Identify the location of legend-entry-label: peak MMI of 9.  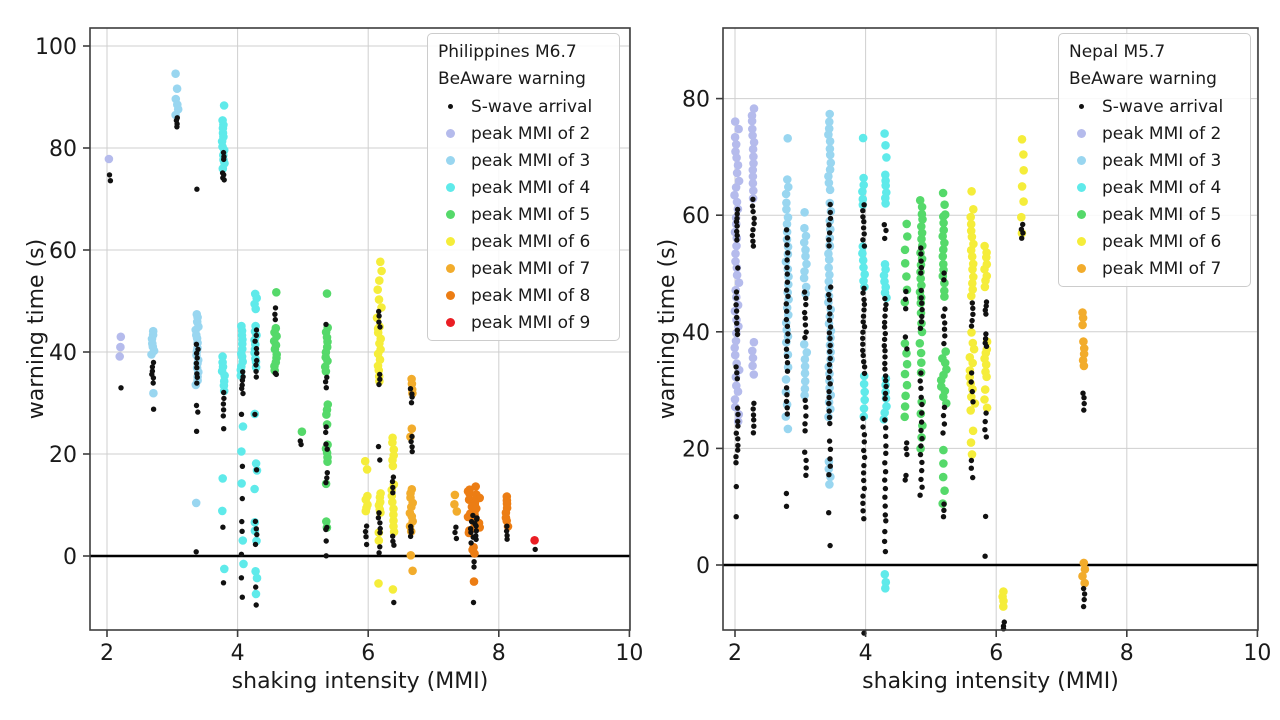
(531, 322).